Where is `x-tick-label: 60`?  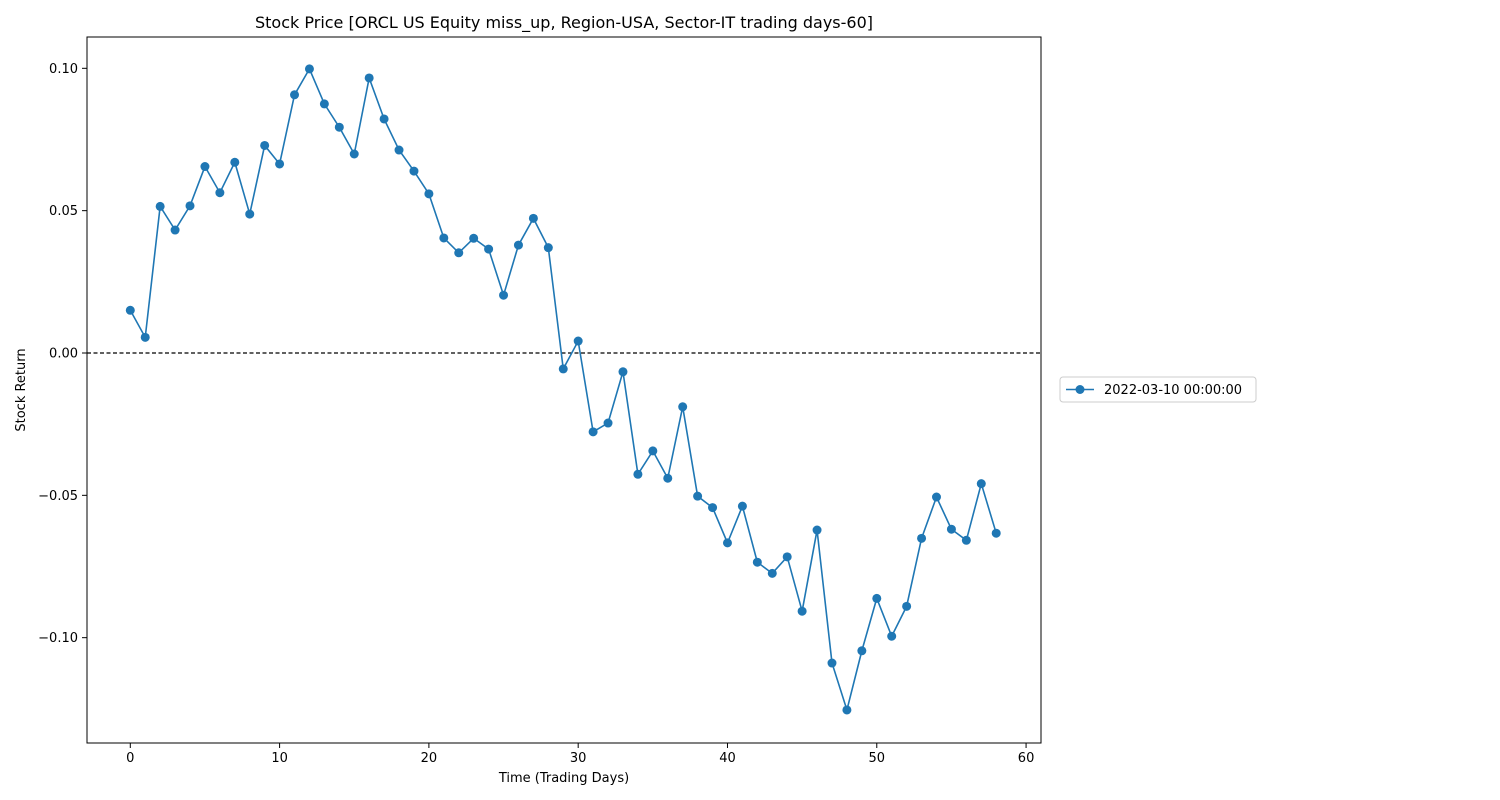 x-tick-label: 60 is located at coordinates (1026, 758).